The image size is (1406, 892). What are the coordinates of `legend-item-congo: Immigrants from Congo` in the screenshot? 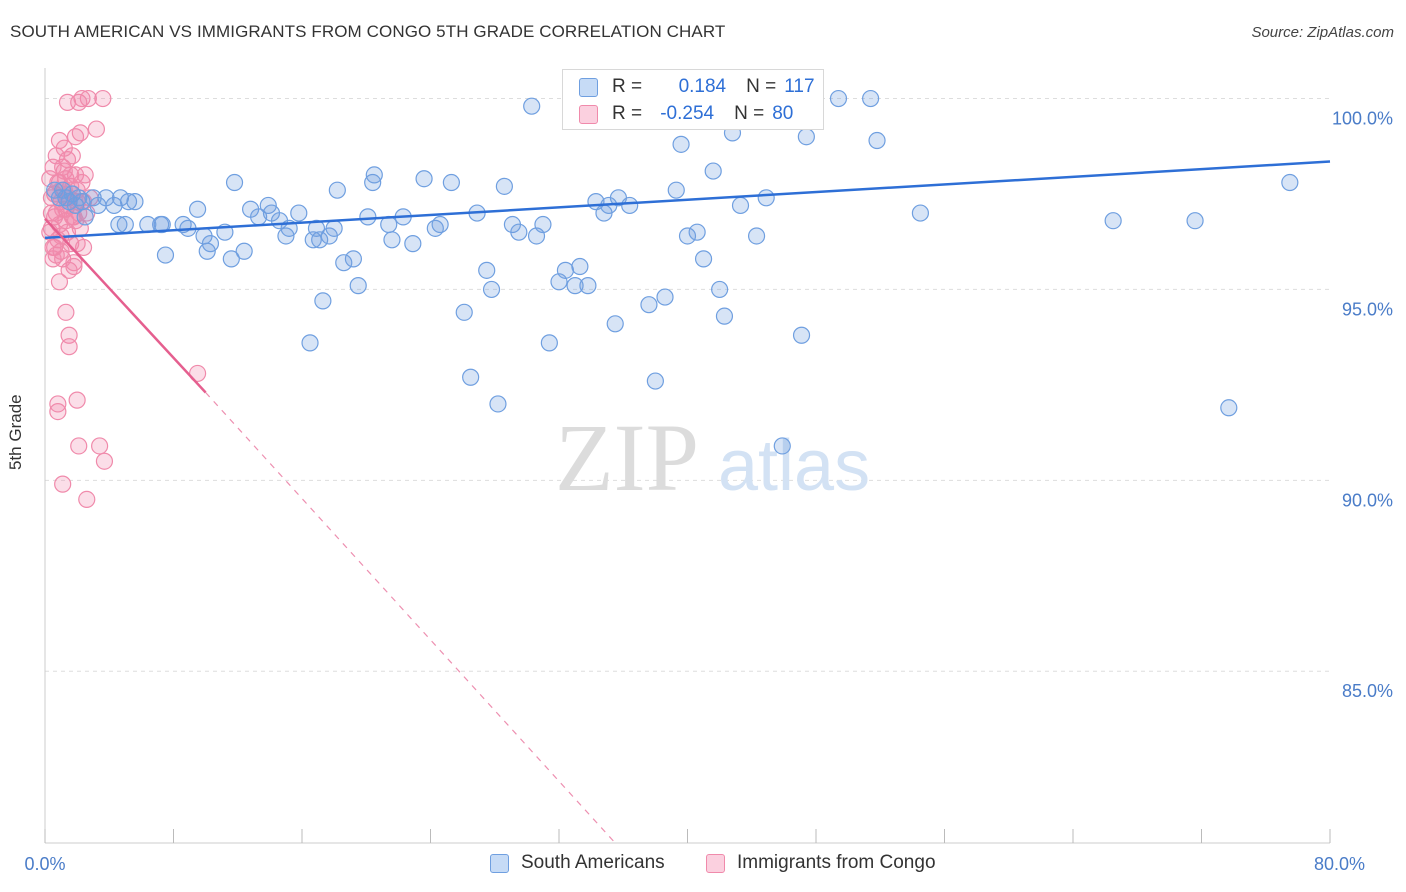 It's located at (821, 863).